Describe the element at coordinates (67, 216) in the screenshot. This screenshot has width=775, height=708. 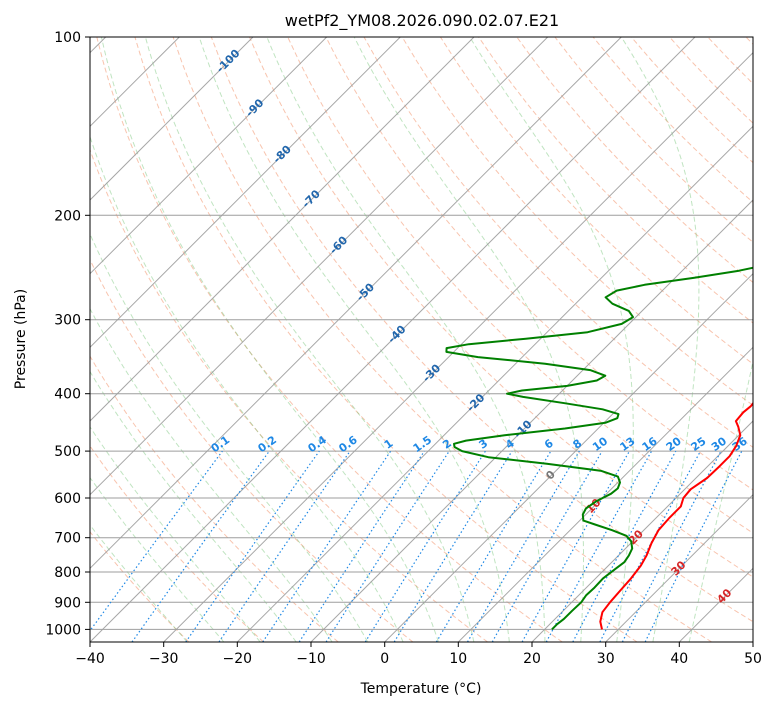
I see `y-tick-label: 200` at that location.